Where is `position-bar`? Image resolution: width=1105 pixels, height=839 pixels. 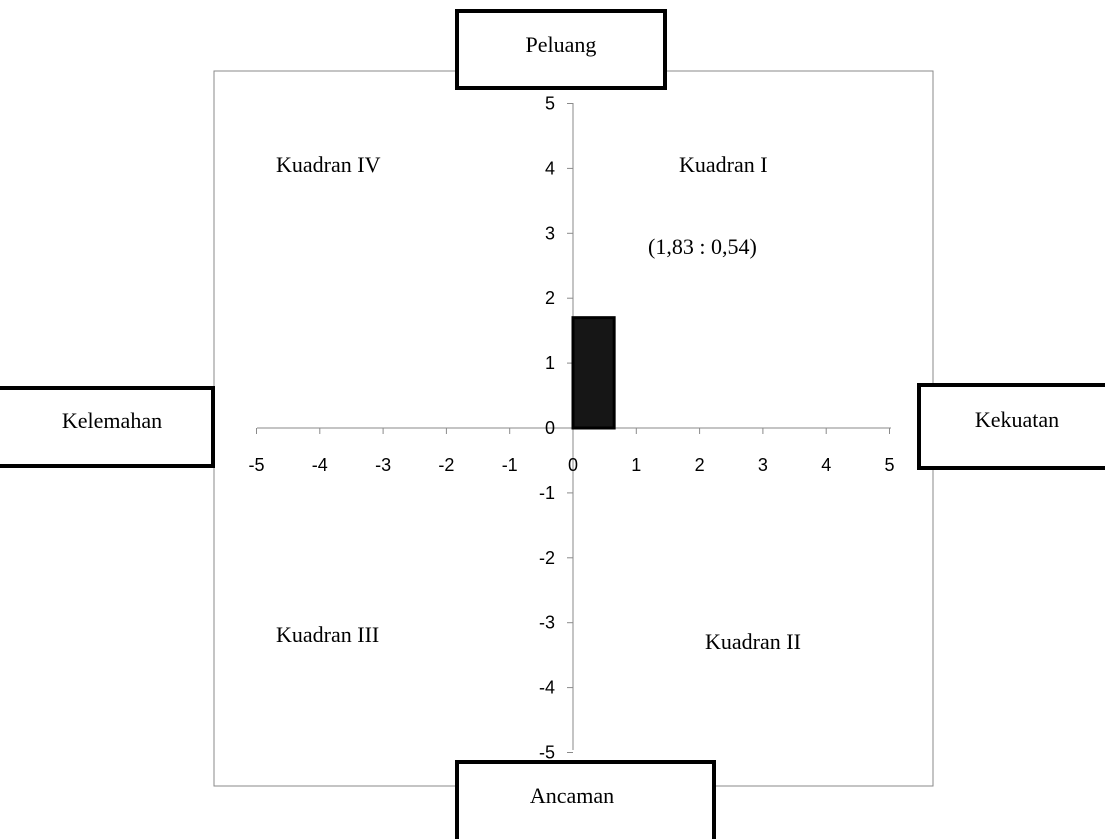 position-bar is located at coordinates (593, 373).